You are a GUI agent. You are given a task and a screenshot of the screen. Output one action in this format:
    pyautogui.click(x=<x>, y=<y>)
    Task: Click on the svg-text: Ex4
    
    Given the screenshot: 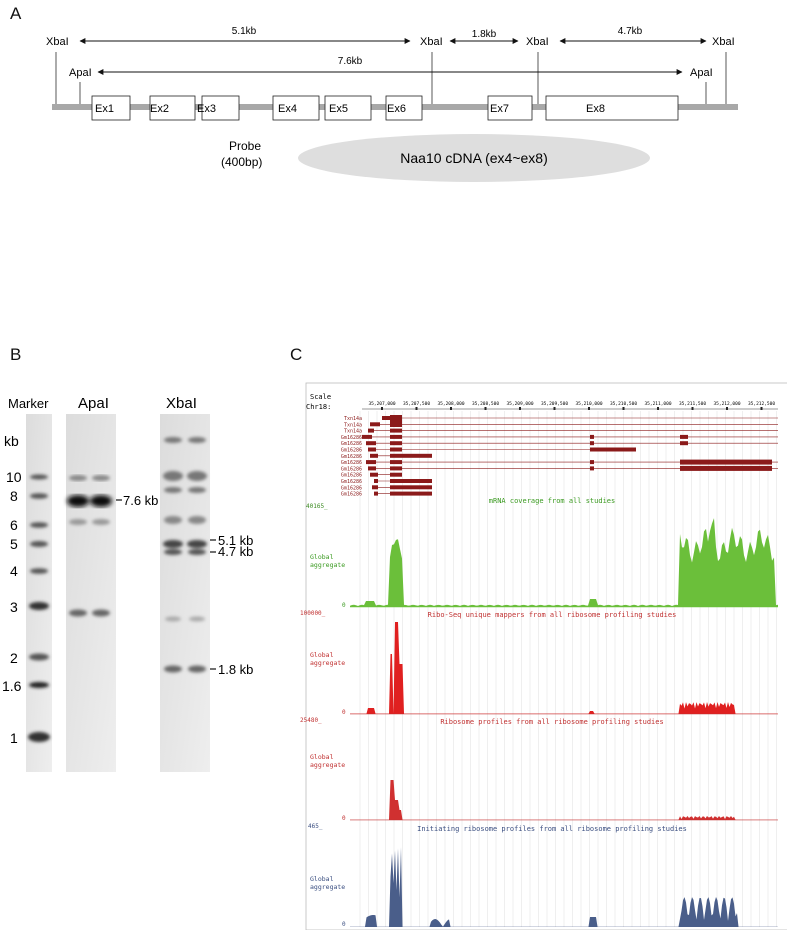 What is the action you would take?
    pyautogui.click(x=287, y=109)
    